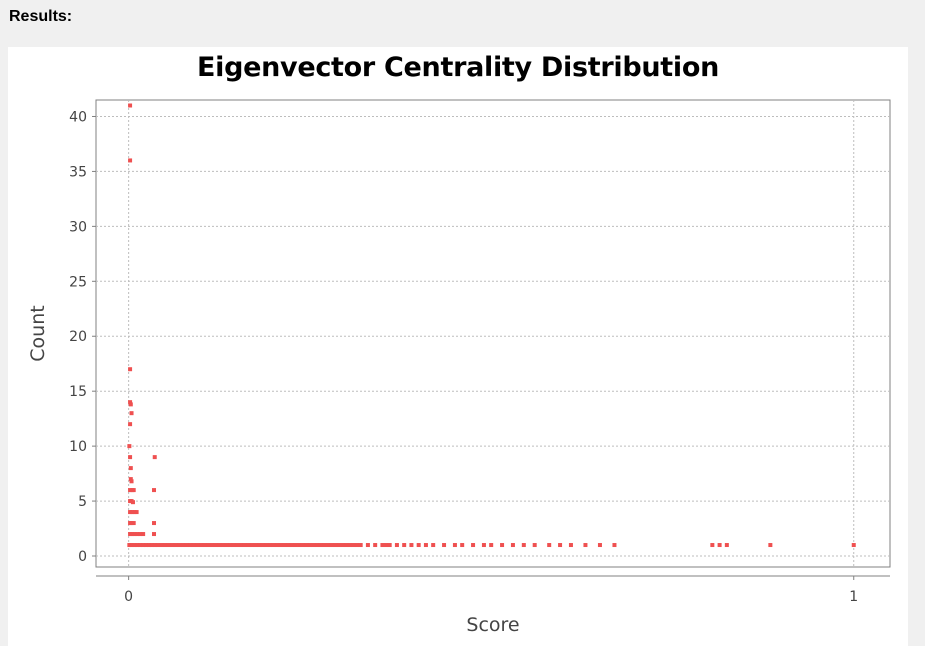 This screenshot has height=646, width=925. Describe the element at coordinates (38, 333) in the screenshot. I see `y-axis-title: Count` at that location.